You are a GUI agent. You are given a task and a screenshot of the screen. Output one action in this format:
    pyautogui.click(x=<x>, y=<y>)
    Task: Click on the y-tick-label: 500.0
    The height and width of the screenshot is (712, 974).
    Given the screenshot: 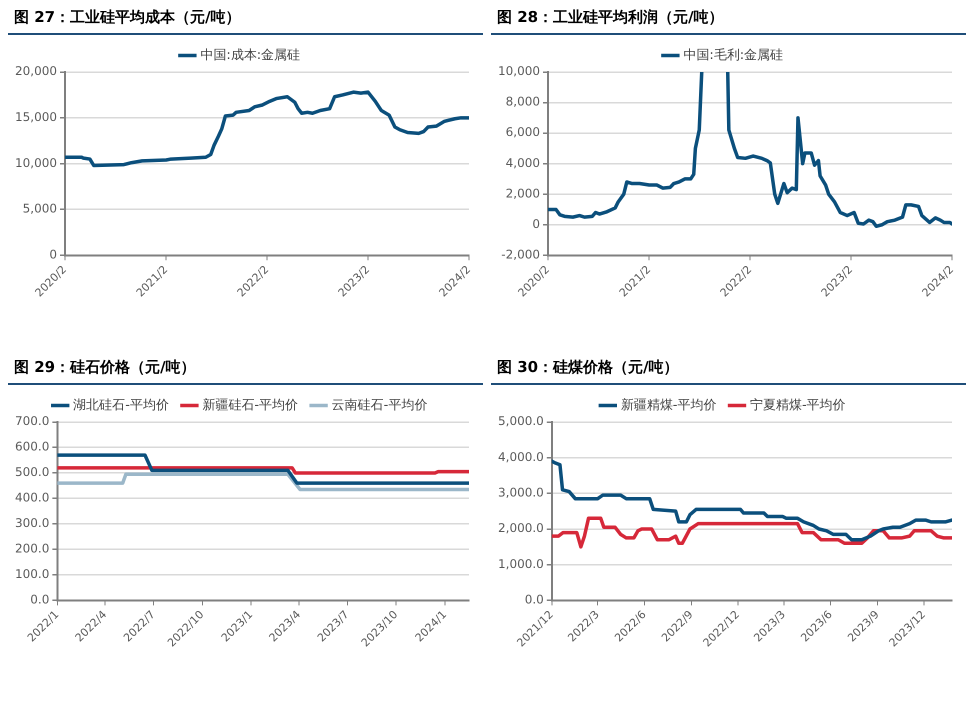 What is the action you would take?
    pyautogui.click(x=32, y=472)
    